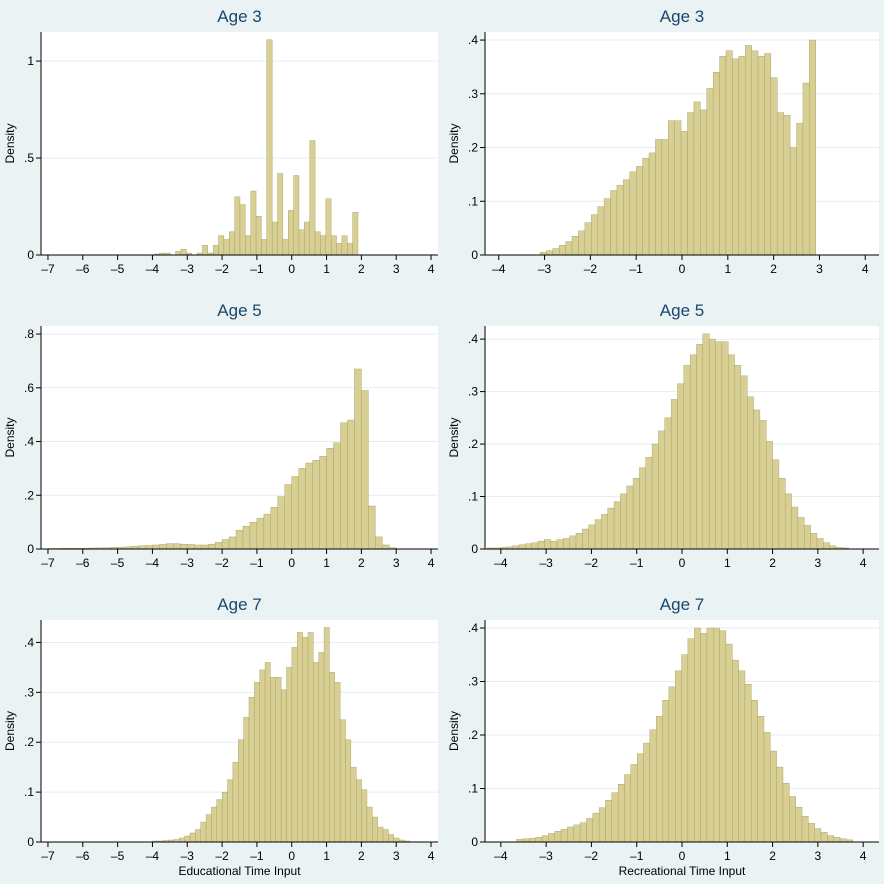 This screenshot has width=884, height=884. I want to click on x-axis-title: Recreational Time Input, so click(682, 871).